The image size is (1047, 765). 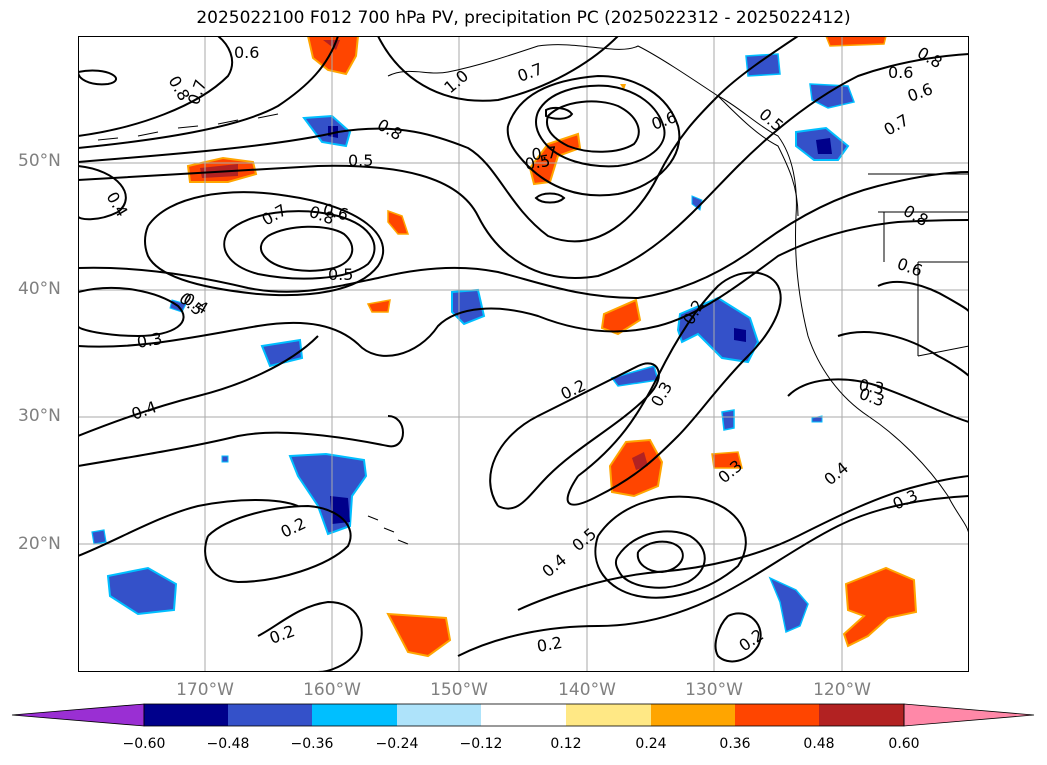 What do you see at coordinates (969, 715) in the screenshot?
I see `colorbar-extend-max` at bounding box center [969, 715].